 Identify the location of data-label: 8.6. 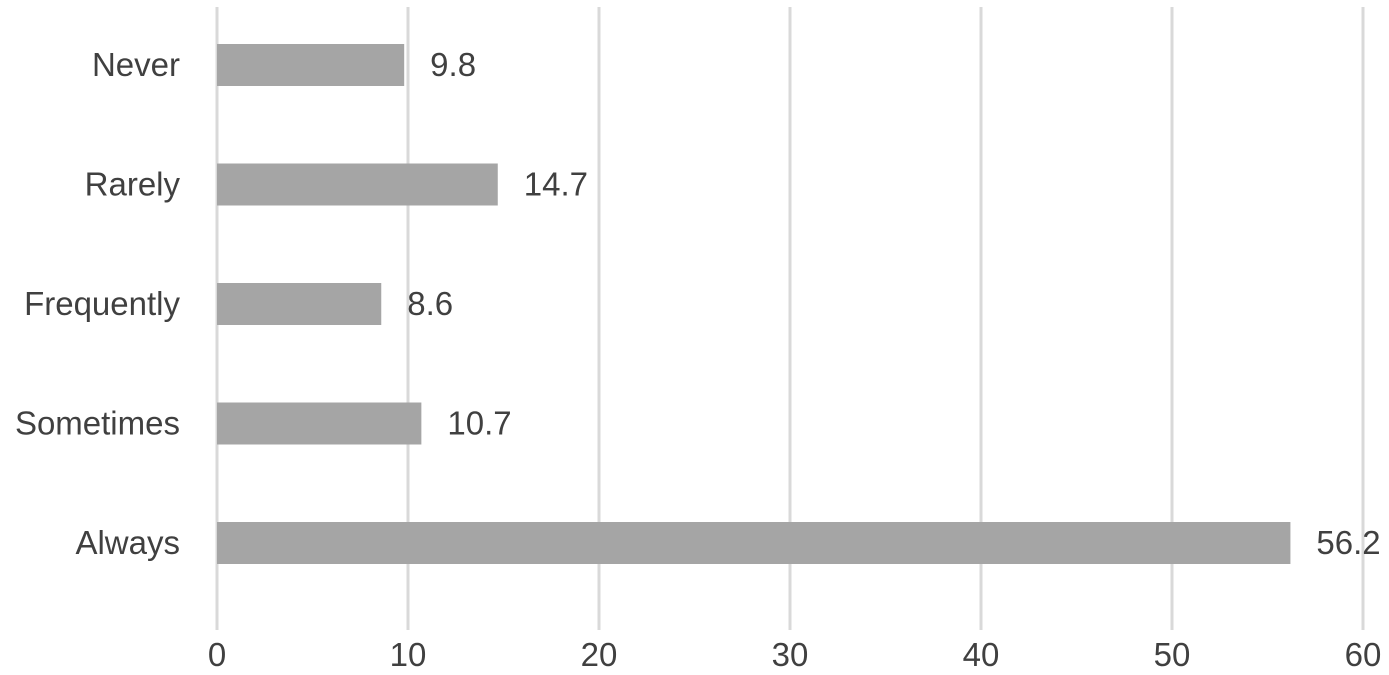
(430, 303).